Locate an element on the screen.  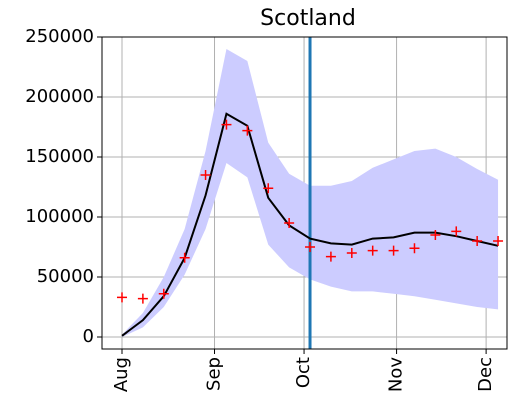
x-tick-label: Aug is located at coordinates (121, 374).